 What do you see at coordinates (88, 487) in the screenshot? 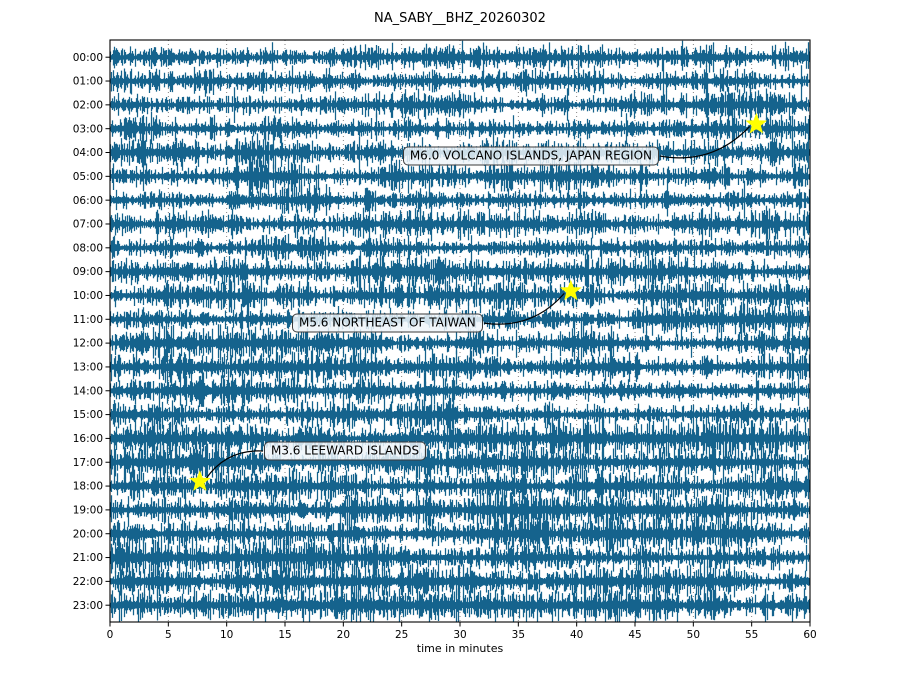
I see `y-tick-label: 18:00` at bounding box center [88, 487].